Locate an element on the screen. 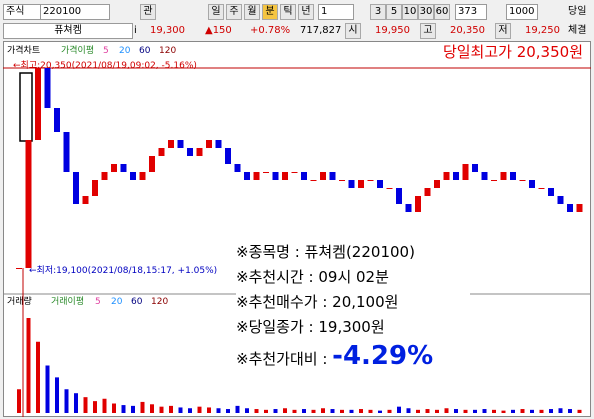 This screenshot has height=419, width=594. fav-button: 관 is located at coordinates (148, 12).